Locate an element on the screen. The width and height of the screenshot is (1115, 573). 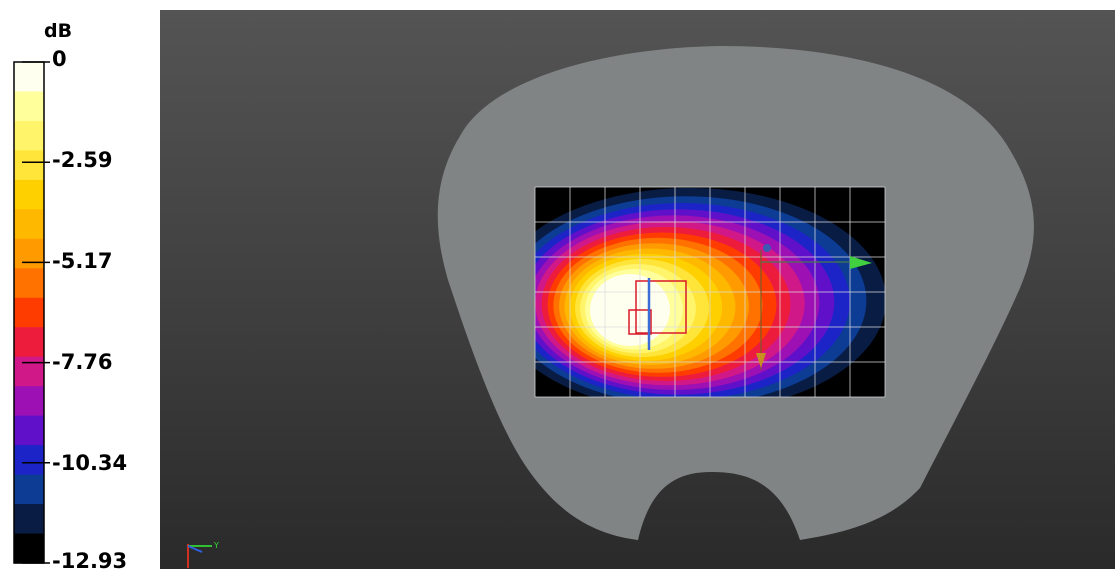
colorbar-unit: dB is located at coordinates (58, 31).